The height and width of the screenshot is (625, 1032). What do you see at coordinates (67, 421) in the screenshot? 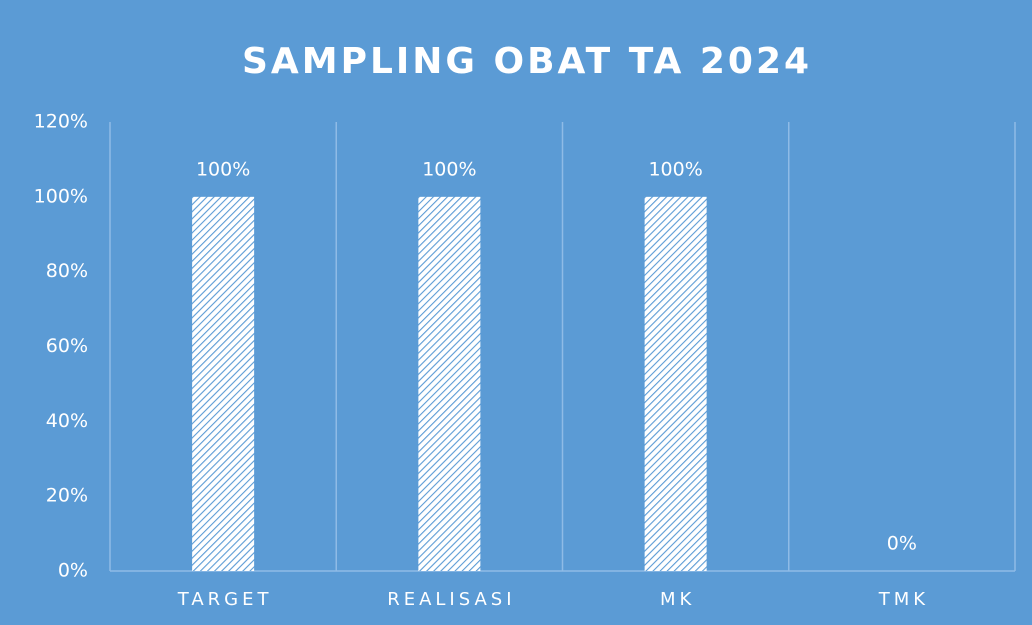
I see `y-tick-label: 40%` at bounding box center [67, 421].